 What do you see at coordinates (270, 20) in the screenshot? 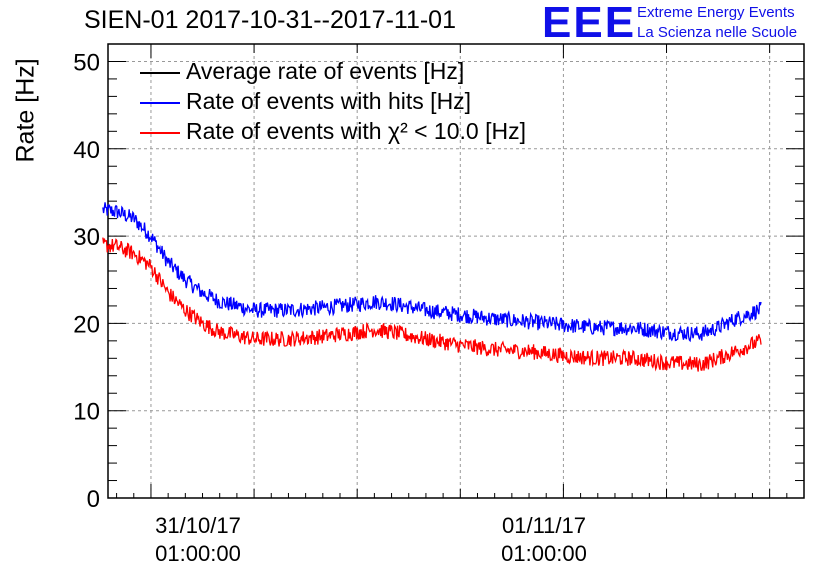
I see `chart-title: SIEN-01 2017-10-31--2017-11-01` at bounding box center [270, 20].